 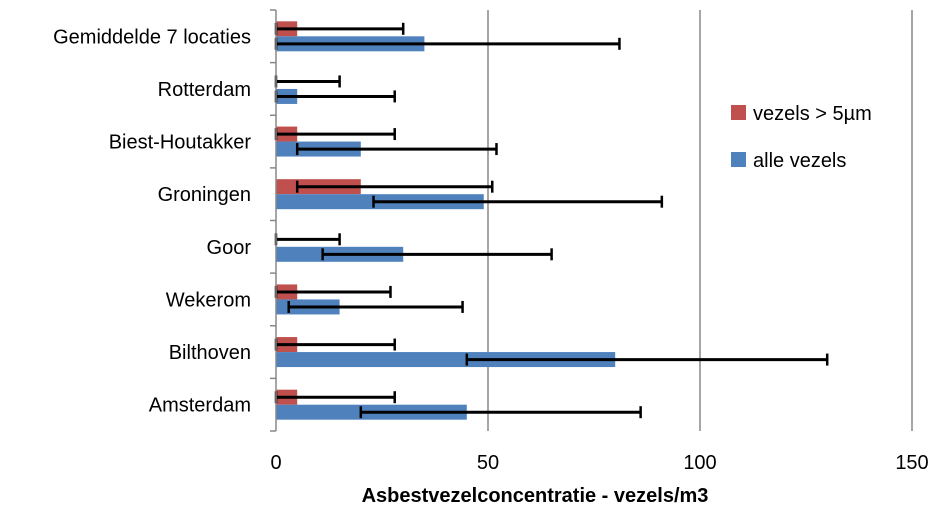 I want to click on category-label: Rotterdam, so click(x=204, y=90).